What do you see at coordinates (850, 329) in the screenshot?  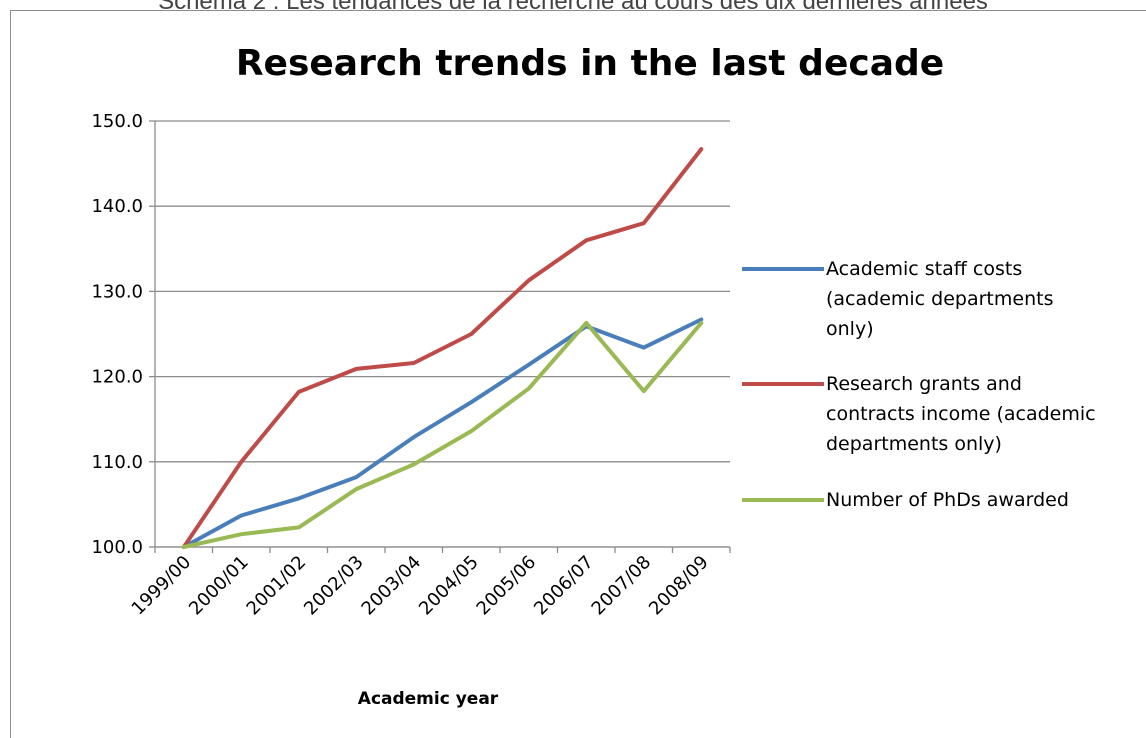 I see `legend-label: only)` at bounding box center [850, 329].